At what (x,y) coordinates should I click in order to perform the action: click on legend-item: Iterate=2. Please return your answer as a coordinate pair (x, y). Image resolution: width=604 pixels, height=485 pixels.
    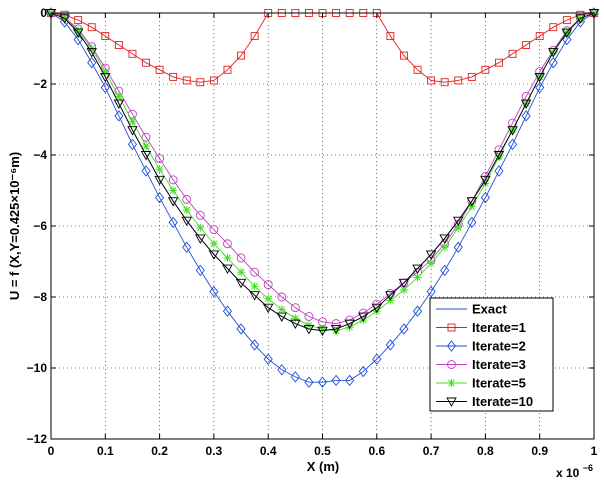
    Looking at the image, I should click on (481, 346).